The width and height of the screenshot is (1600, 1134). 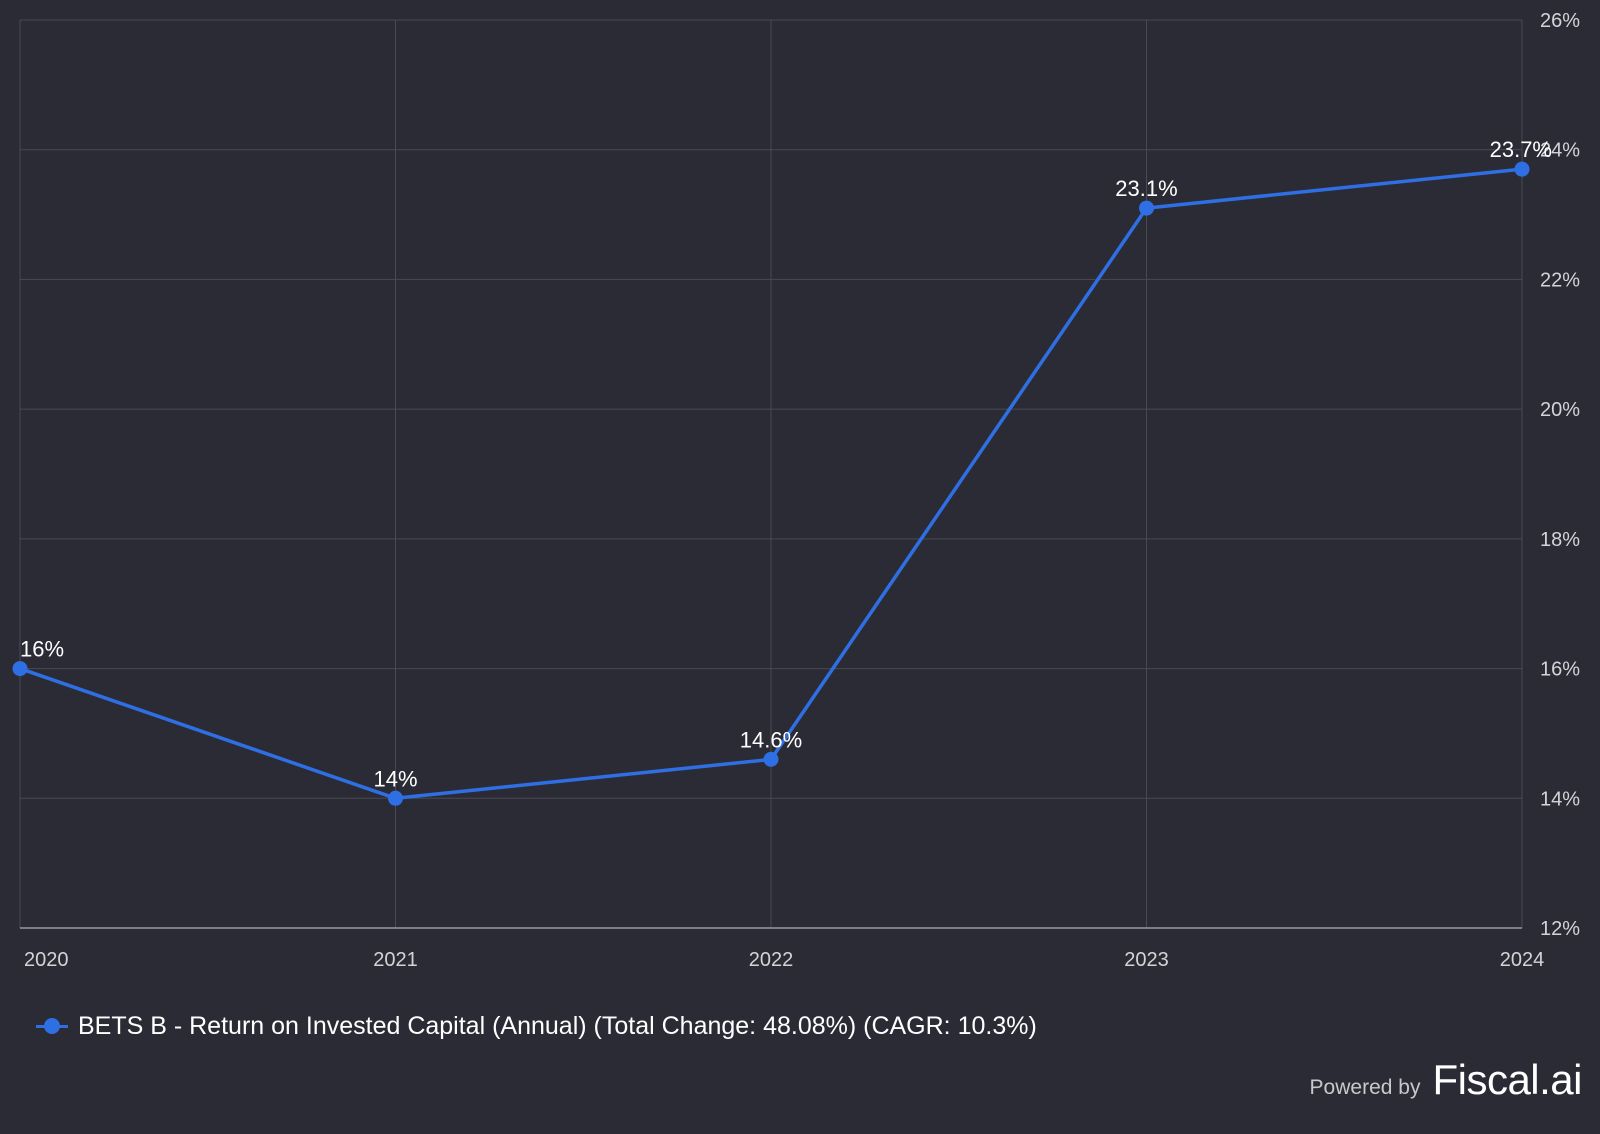 I want to click on data-label: 16%, so click(x=42, y=649).